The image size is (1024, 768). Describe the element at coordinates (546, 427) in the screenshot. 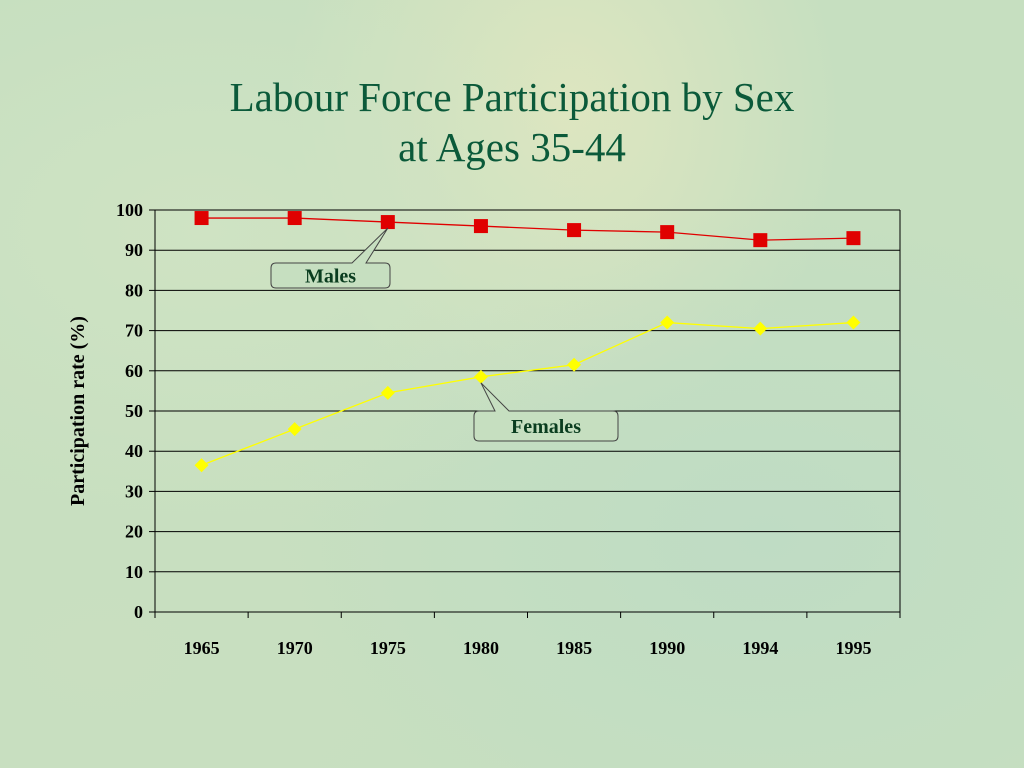

I see `series-label-females: Females` at that location.